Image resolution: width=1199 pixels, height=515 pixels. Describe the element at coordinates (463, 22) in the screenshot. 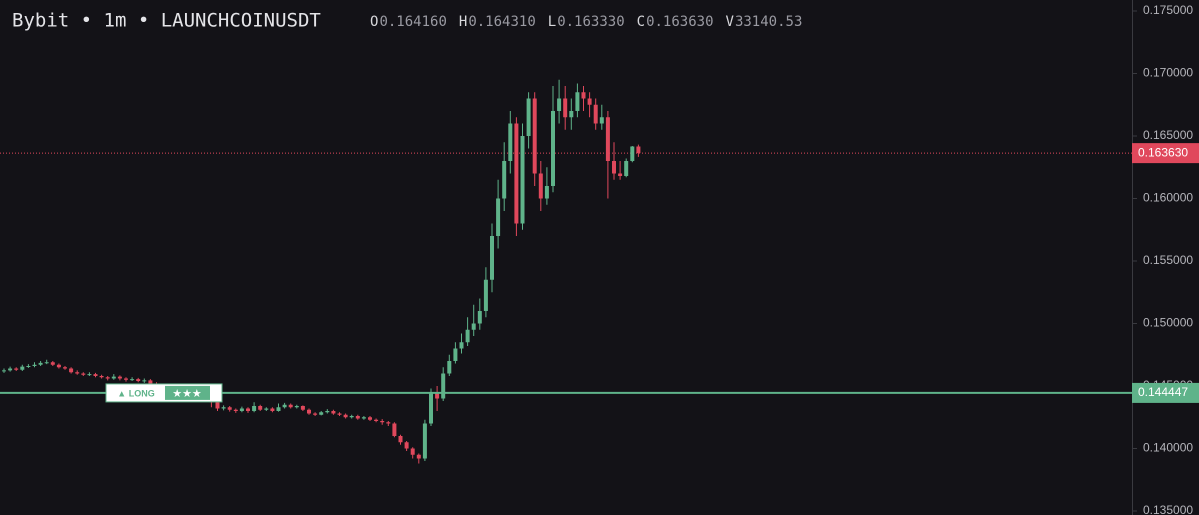

I see `readout-label: H` at that location.